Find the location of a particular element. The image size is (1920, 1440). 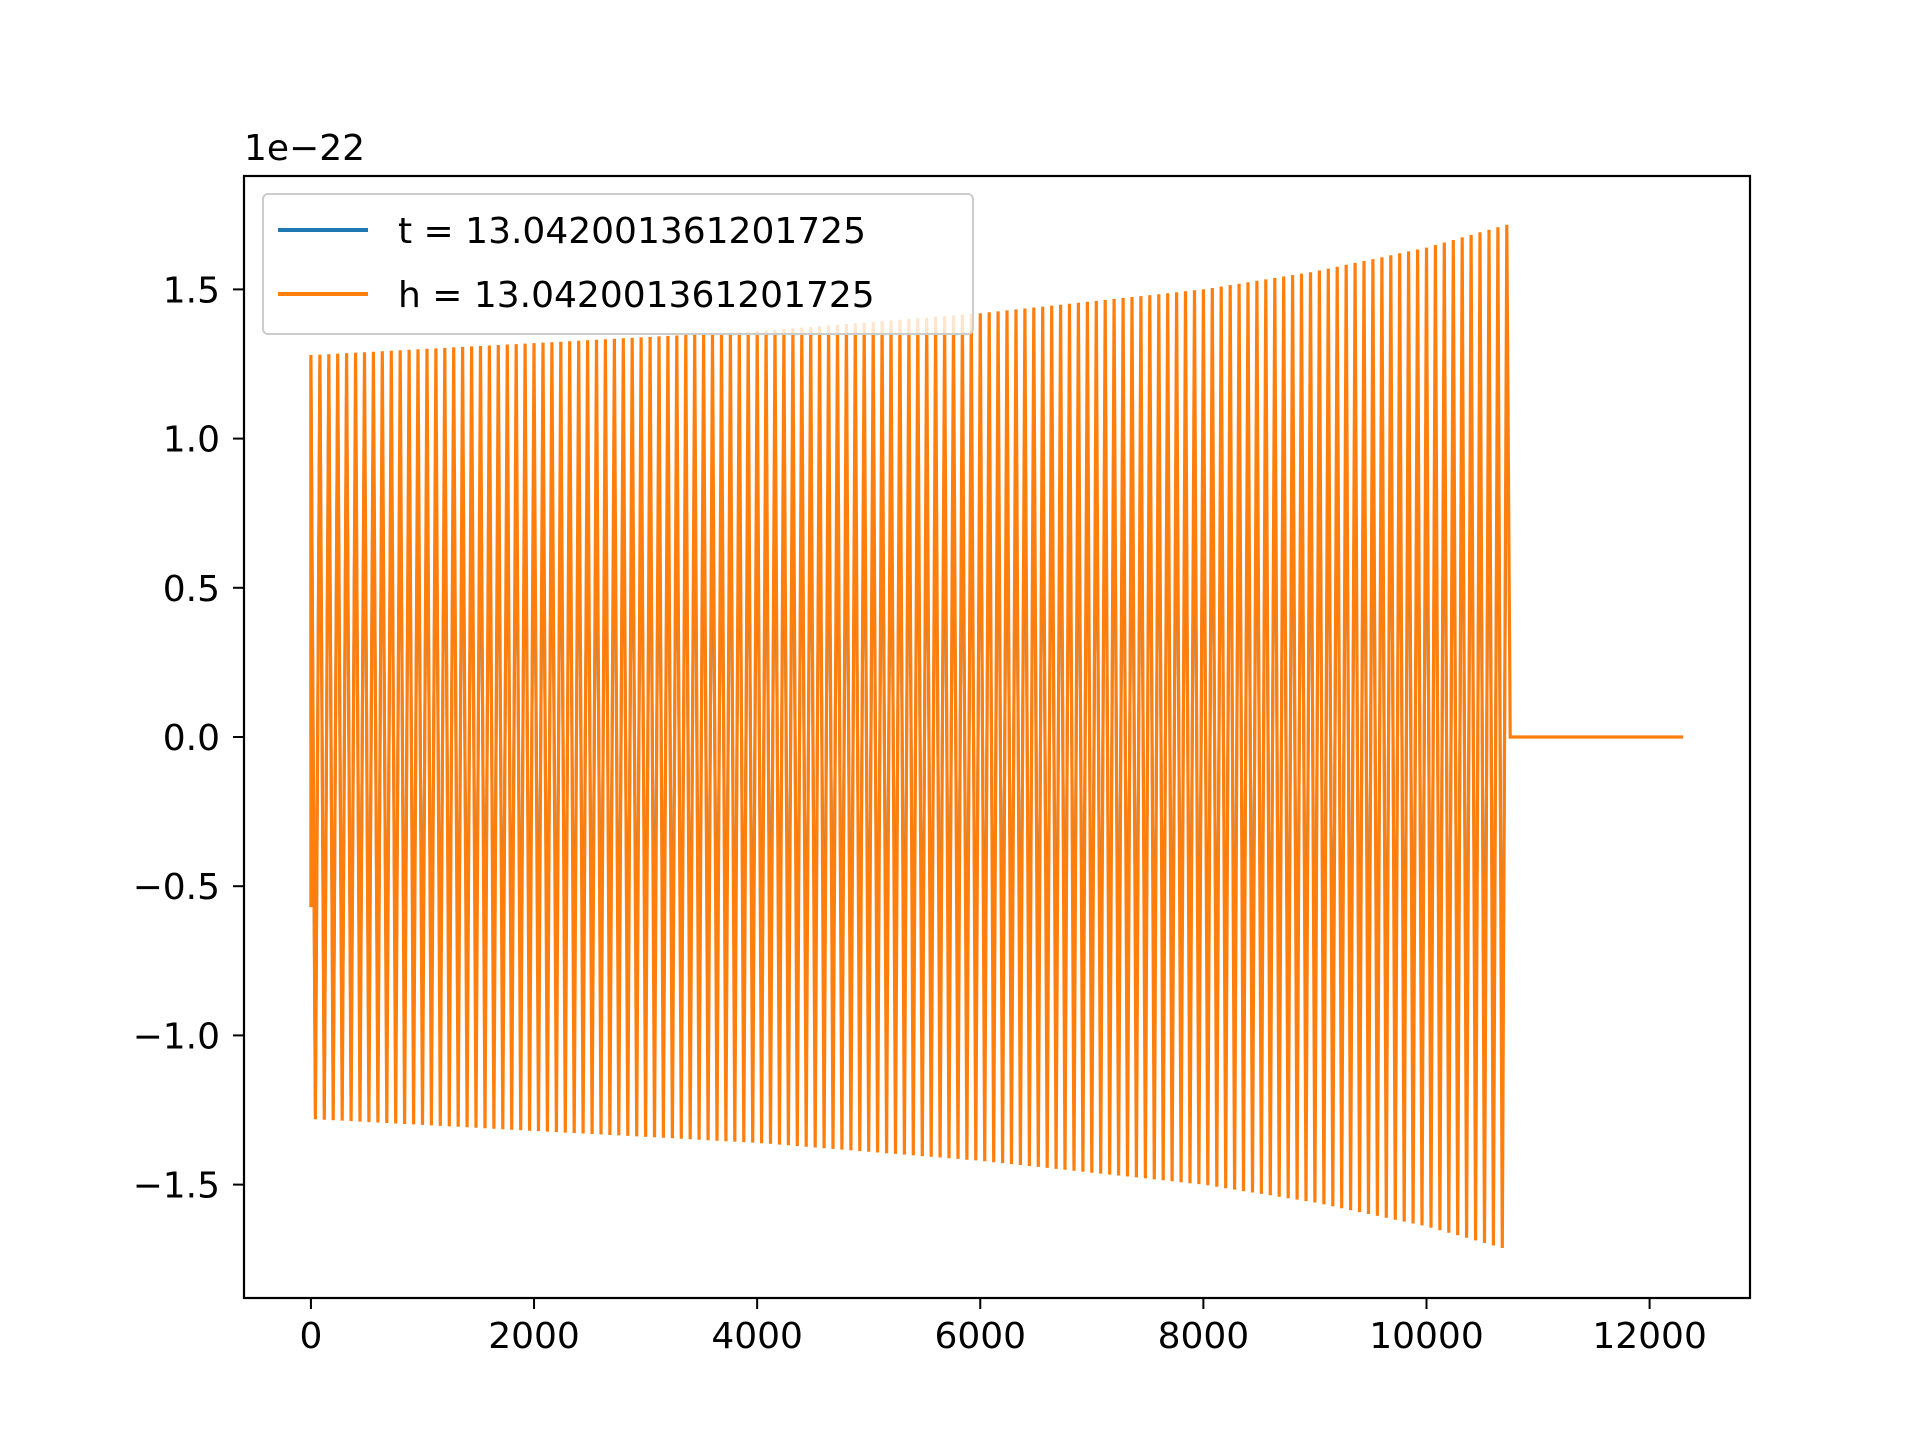

y-offset-label: 1e−22 is located at coordinates (304, 148).